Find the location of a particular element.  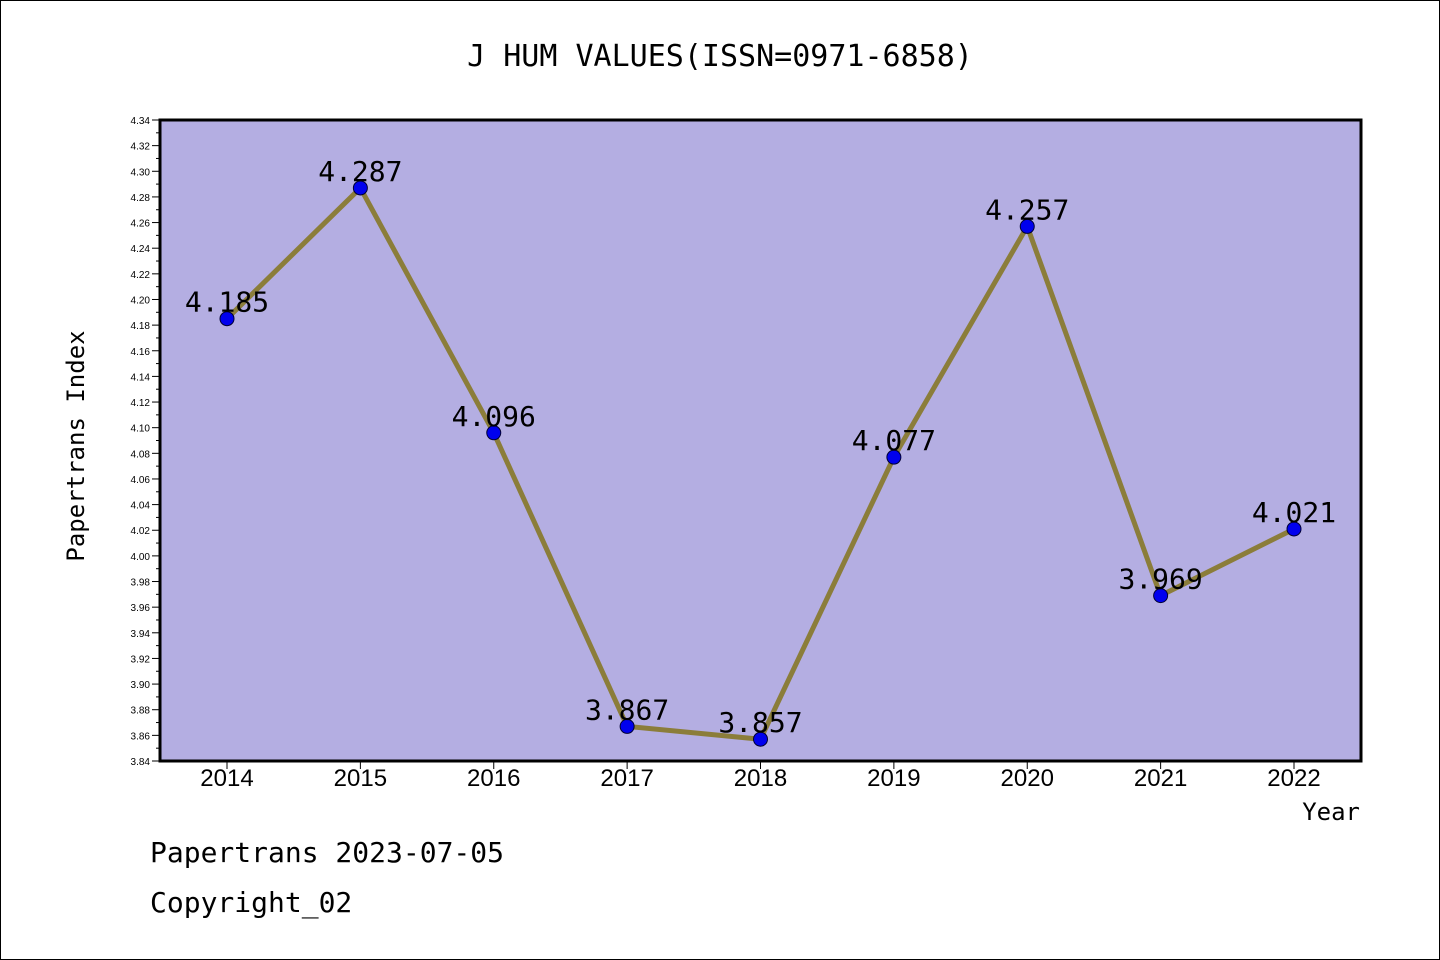

y-tick-label: 3.96 is located at coordinates (141, 608).